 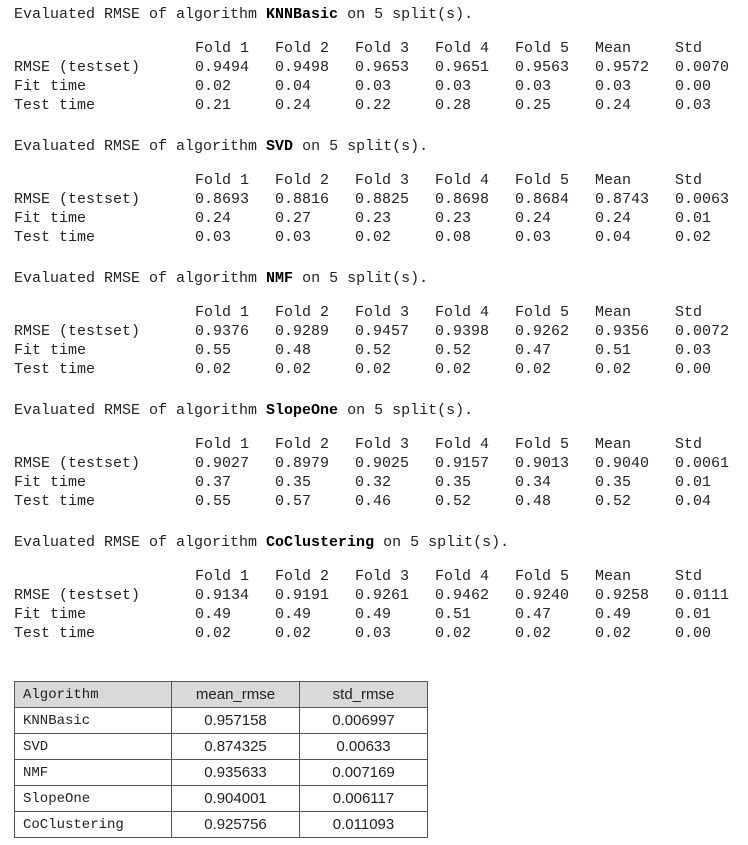 What do you see at coordinates (293, 350) in the screenshot?
I see `metric-value: 0.48` at bounding box center [293, 350].